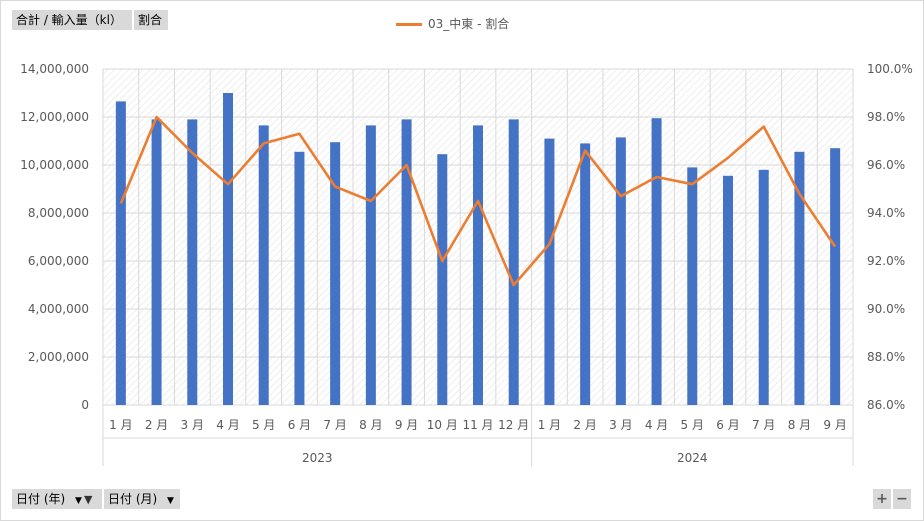  What do you see at coordinates (886, 309) in the screenshot?
I see `right-axis-tick-label: 90.0%` at bounding box center [886, 309].